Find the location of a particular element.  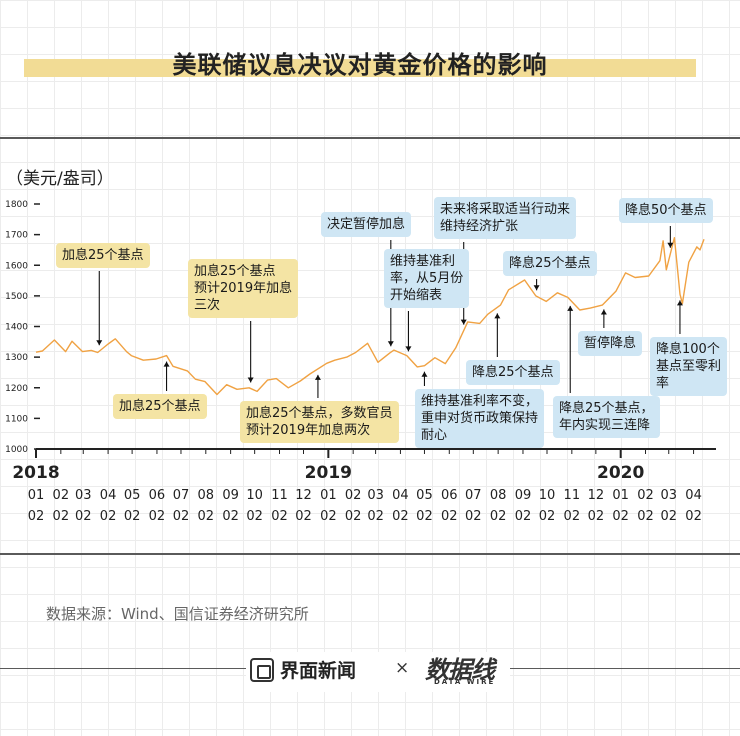

annotation-hike: 加息25个基点 is located at coordinates (103, 255).